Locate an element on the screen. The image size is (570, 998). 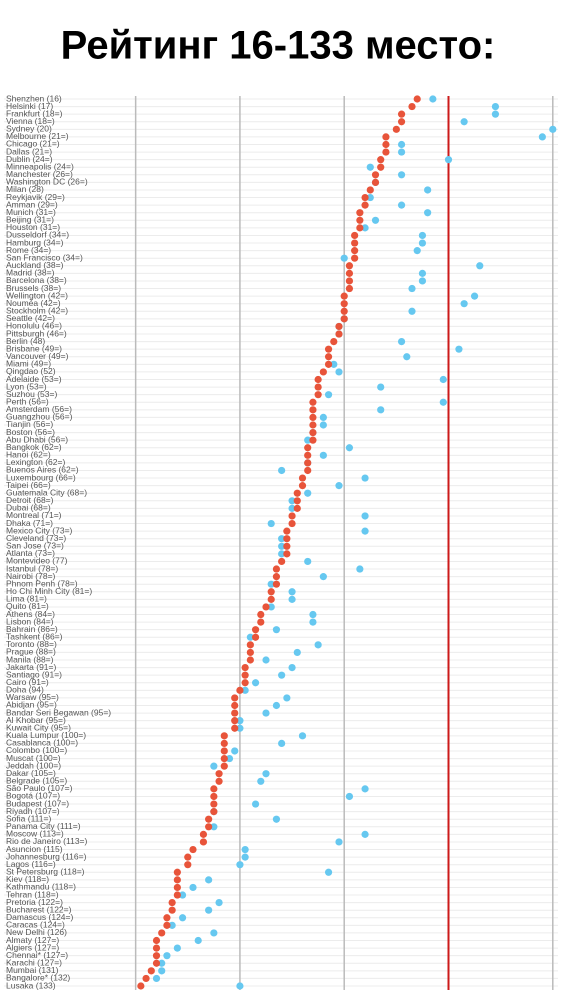
y-tick-label: Wellington (42=) is located at coordinates (37, 295).